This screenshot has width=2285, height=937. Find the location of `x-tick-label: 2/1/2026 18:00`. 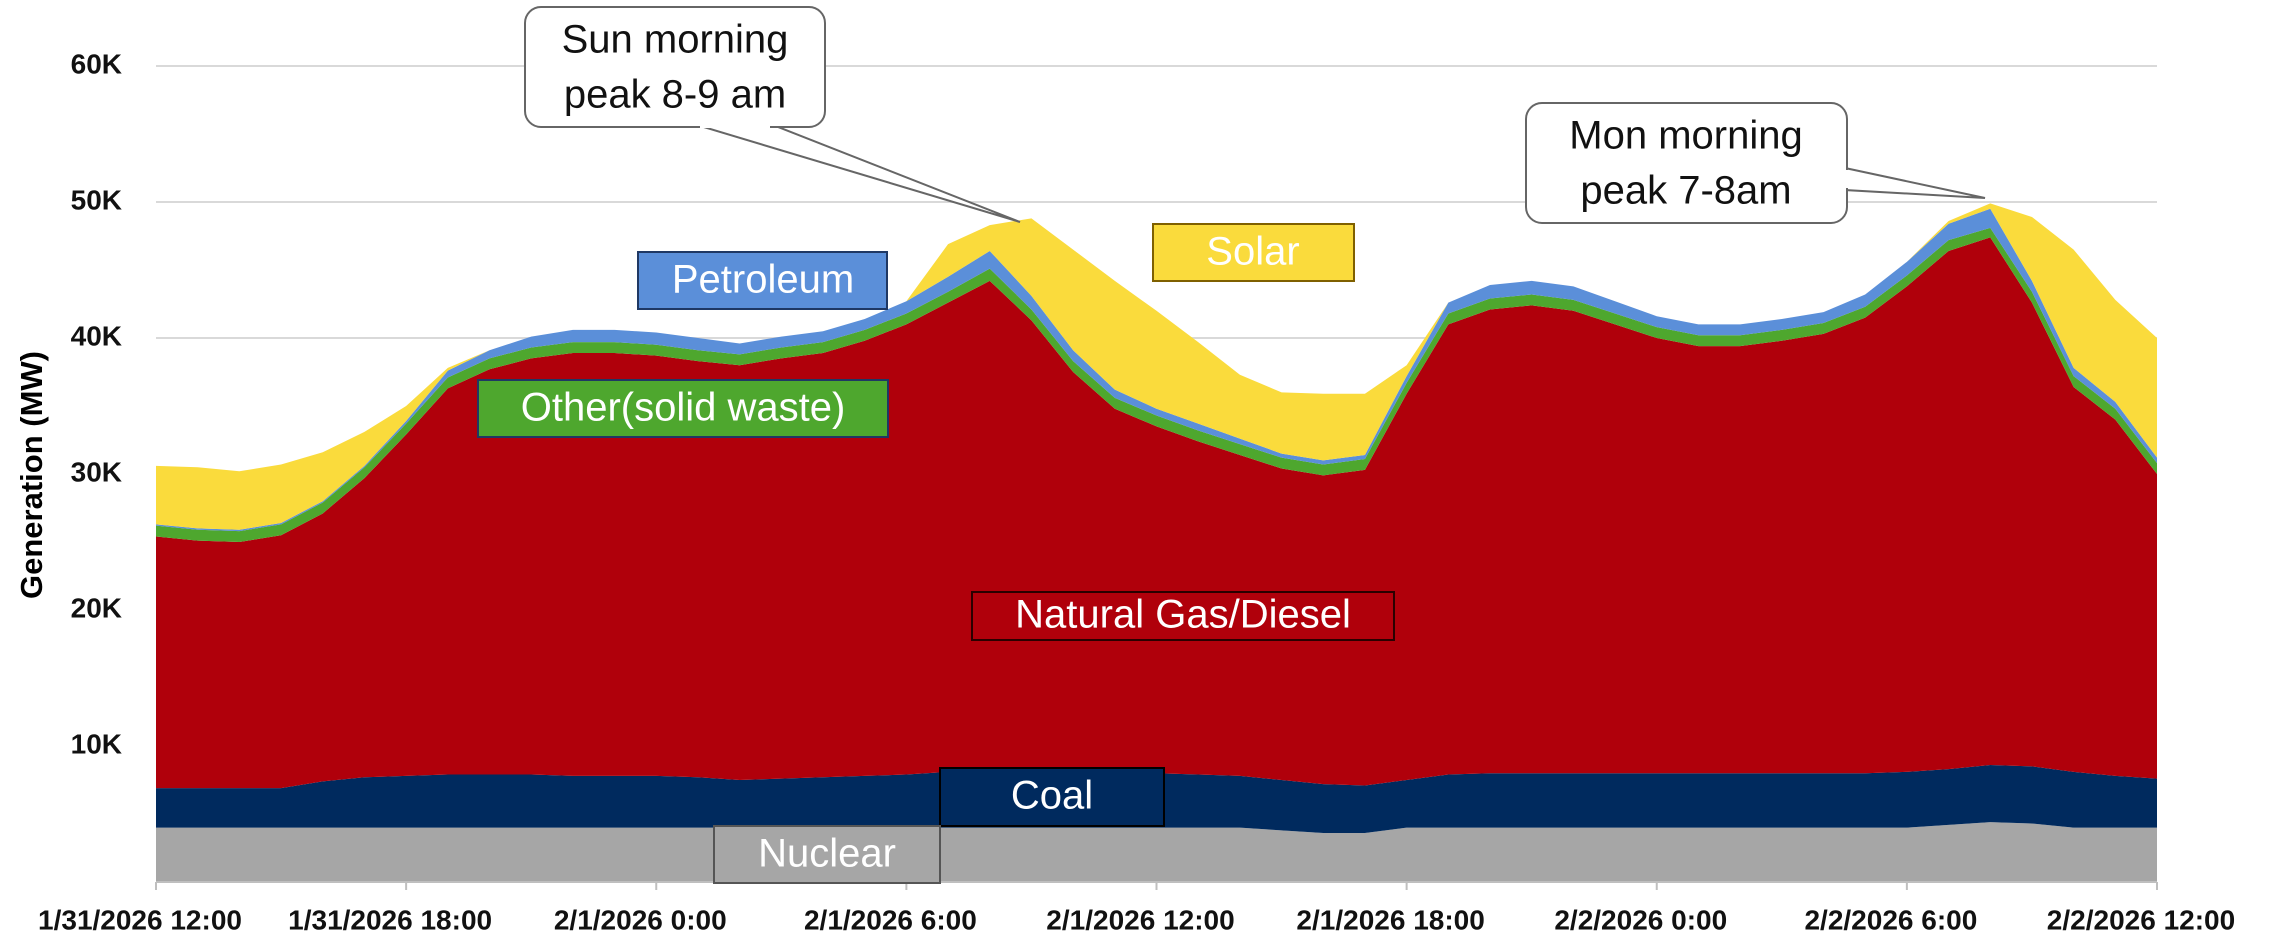

x-tick-label: 2/1/2026 18:00 is located at coordinates (1390, 919).